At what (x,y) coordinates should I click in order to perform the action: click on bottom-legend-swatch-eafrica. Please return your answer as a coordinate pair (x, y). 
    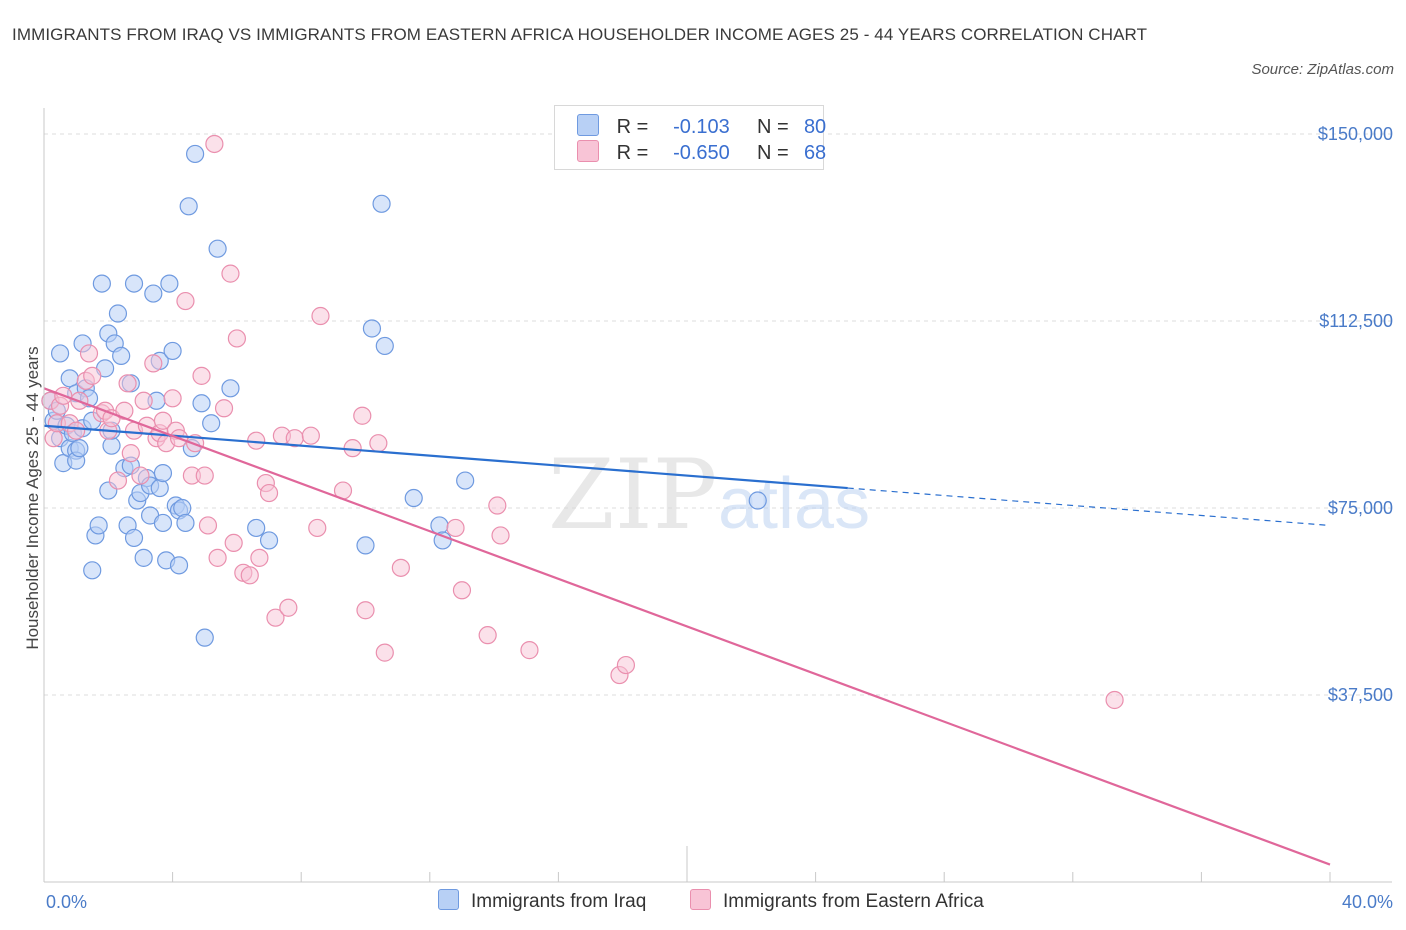
    Looking at the image, I should click on (700, 899).